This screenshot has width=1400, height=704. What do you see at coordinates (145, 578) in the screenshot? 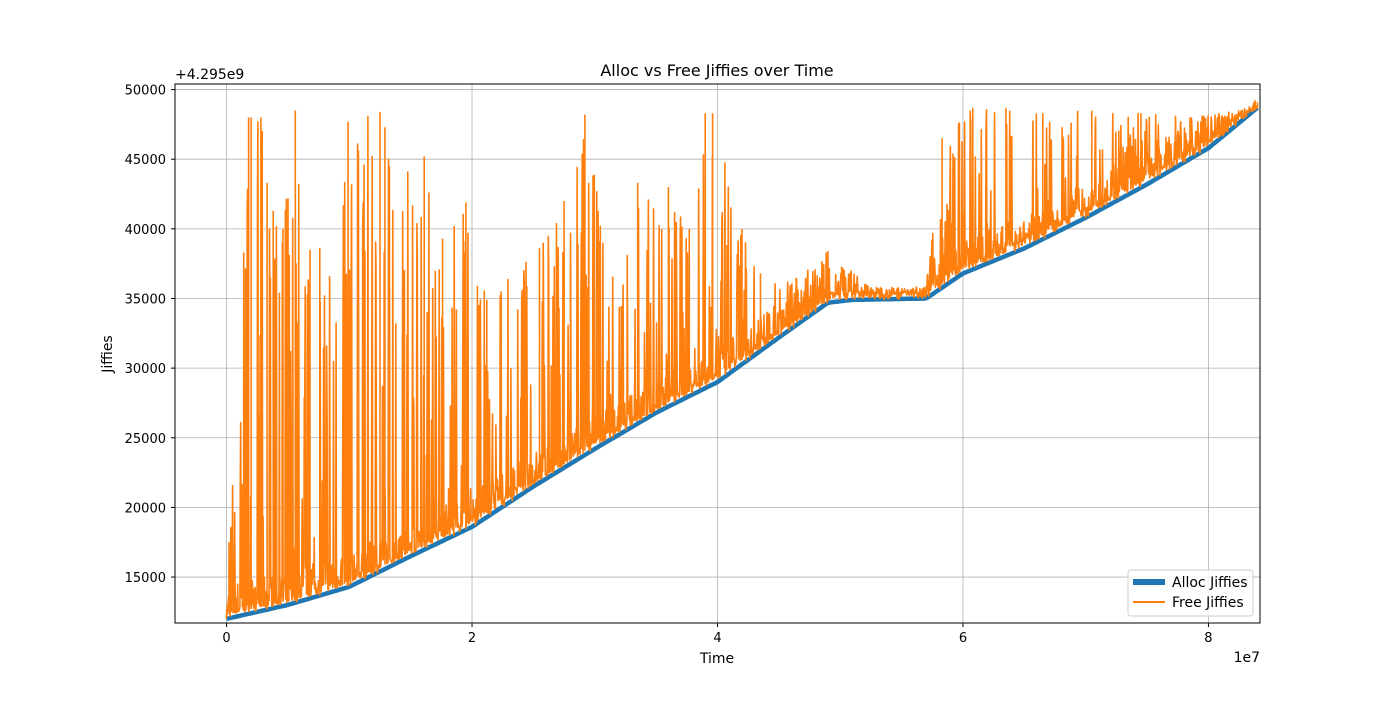
I see `y-tick-label: 15000` at bounding box center [145, 578].